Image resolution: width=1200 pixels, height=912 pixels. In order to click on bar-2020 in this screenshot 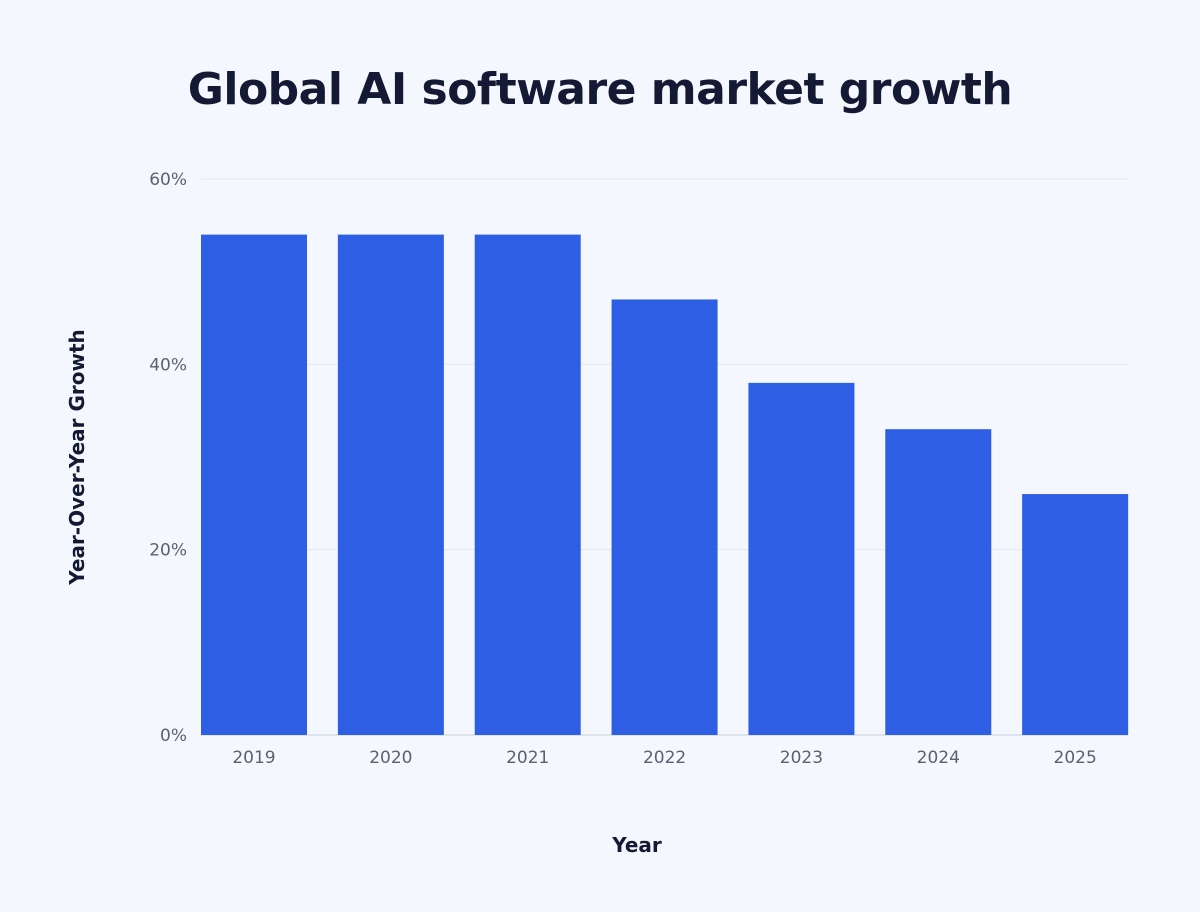, I will do `click(390, 484)`.